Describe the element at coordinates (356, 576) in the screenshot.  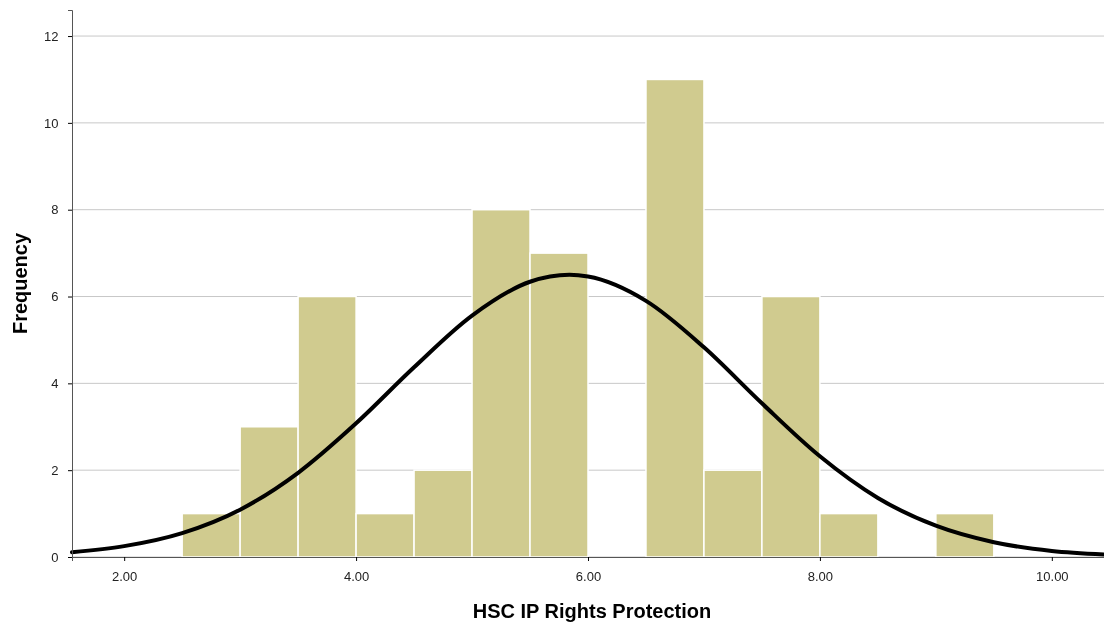
I see `x-tick-label: 4.00` at that location.